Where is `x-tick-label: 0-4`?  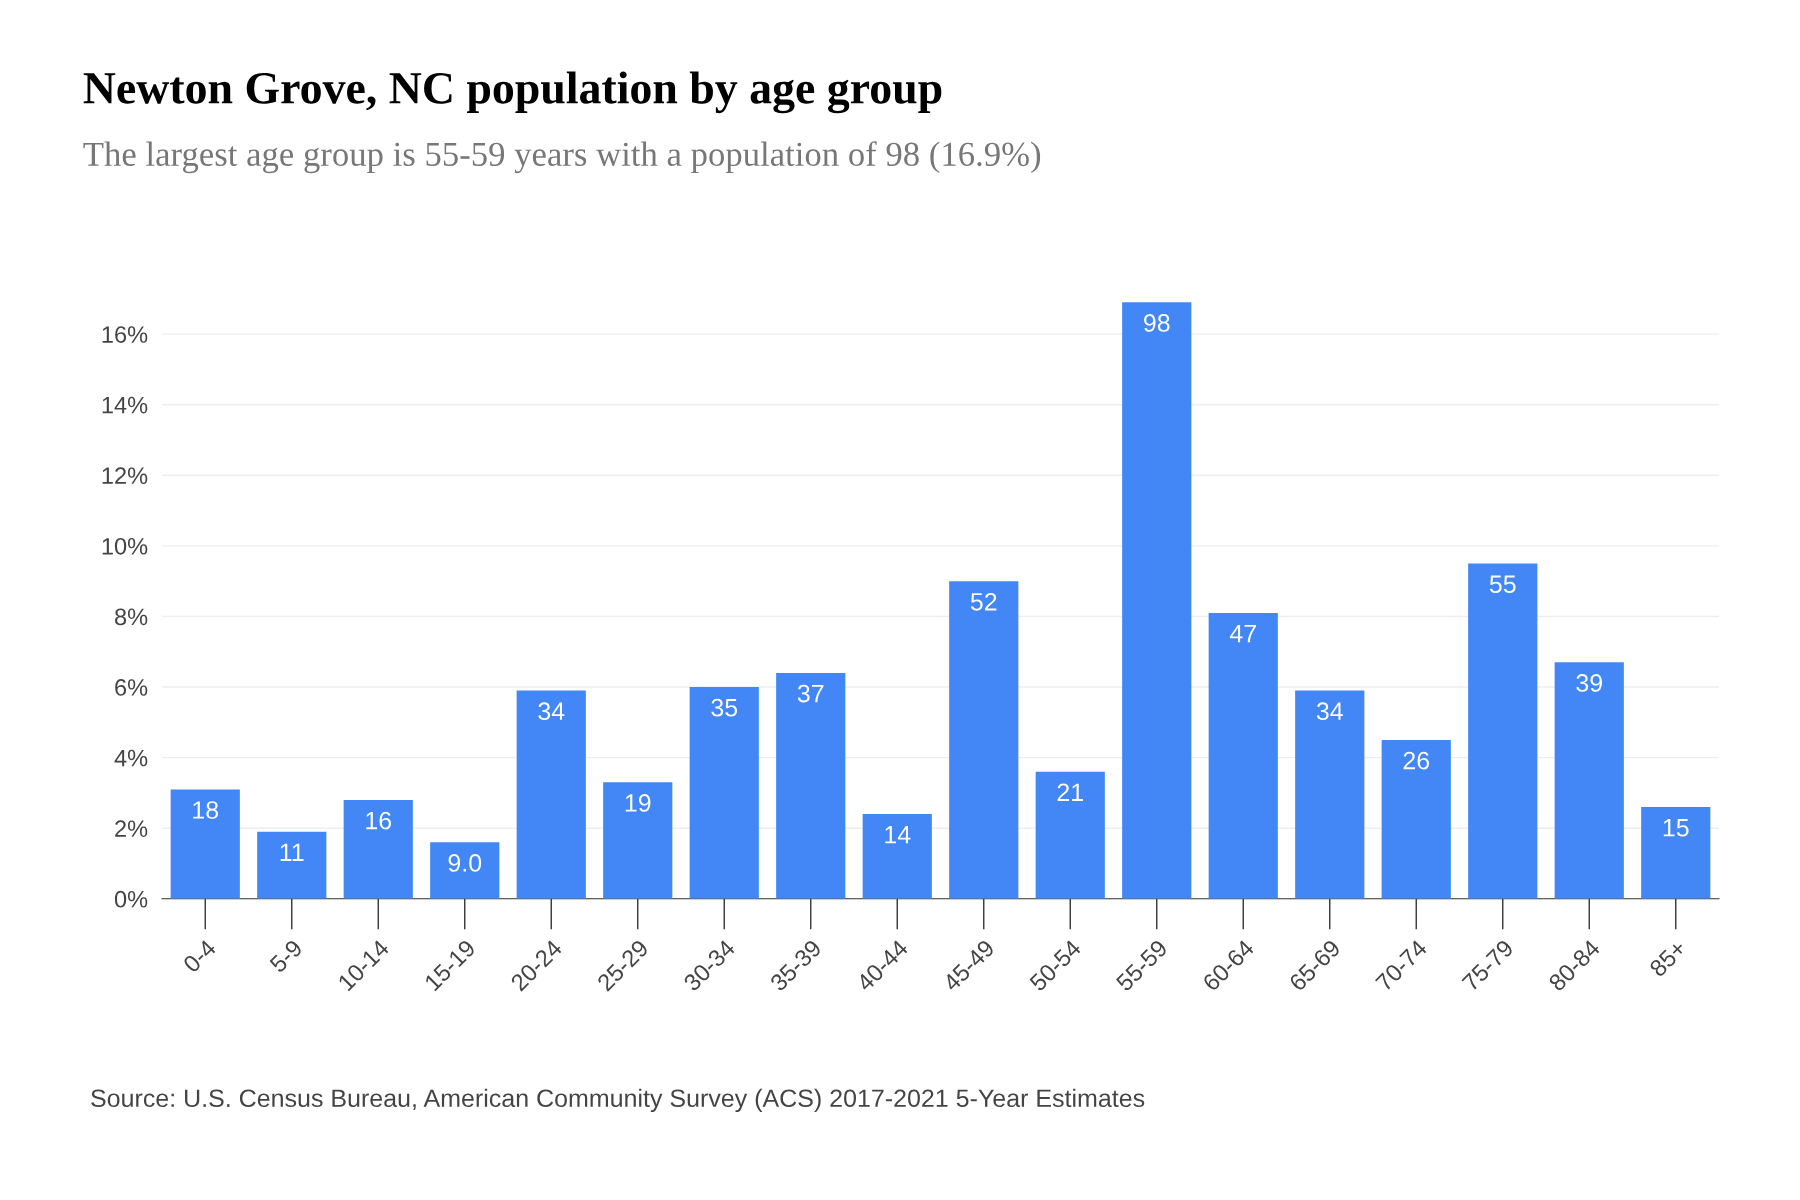 x-tick-label: 0-4 is located at coordinates (200, 956).